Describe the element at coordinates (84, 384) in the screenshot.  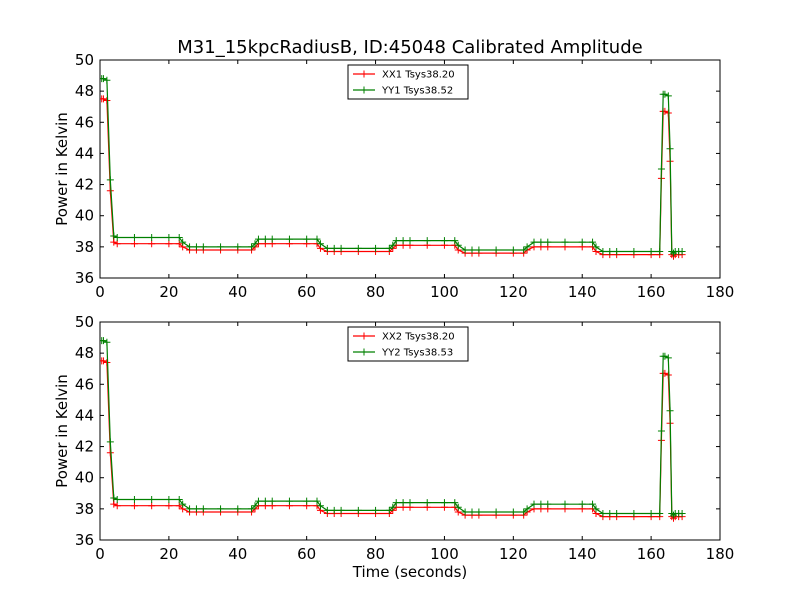
I see `y-tick-label: 46` at that location.